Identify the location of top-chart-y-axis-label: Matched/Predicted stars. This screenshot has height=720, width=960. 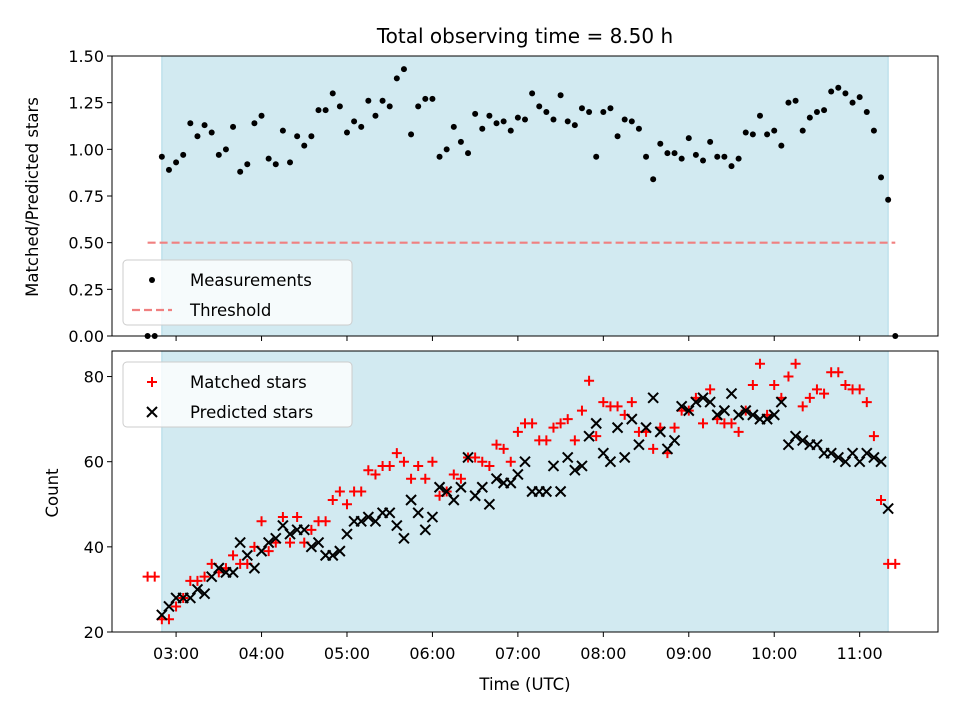
(32, 197).